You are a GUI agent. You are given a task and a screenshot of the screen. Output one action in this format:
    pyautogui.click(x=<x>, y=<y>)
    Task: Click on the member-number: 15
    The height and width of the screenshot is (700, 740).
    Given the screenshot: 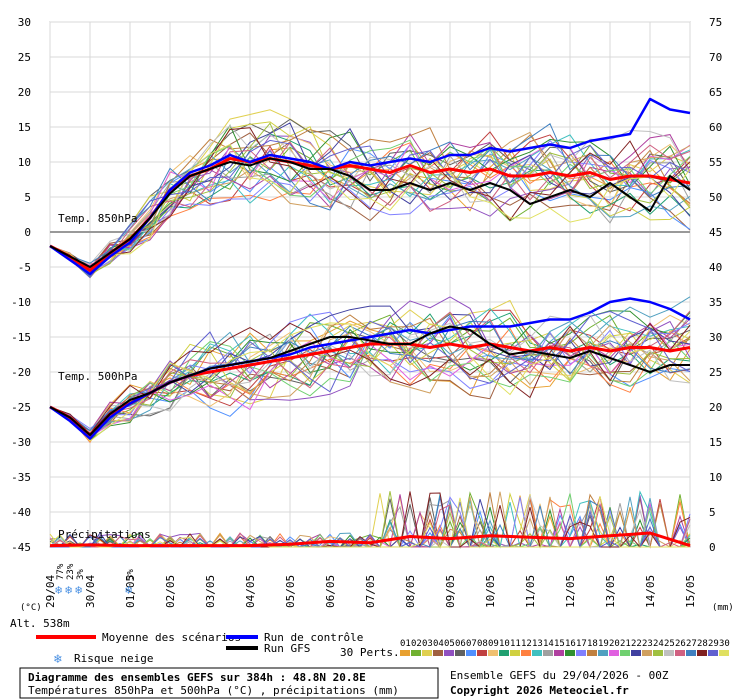 What is the action you would take?
    pyautogui.click(x=559, y=644)
    